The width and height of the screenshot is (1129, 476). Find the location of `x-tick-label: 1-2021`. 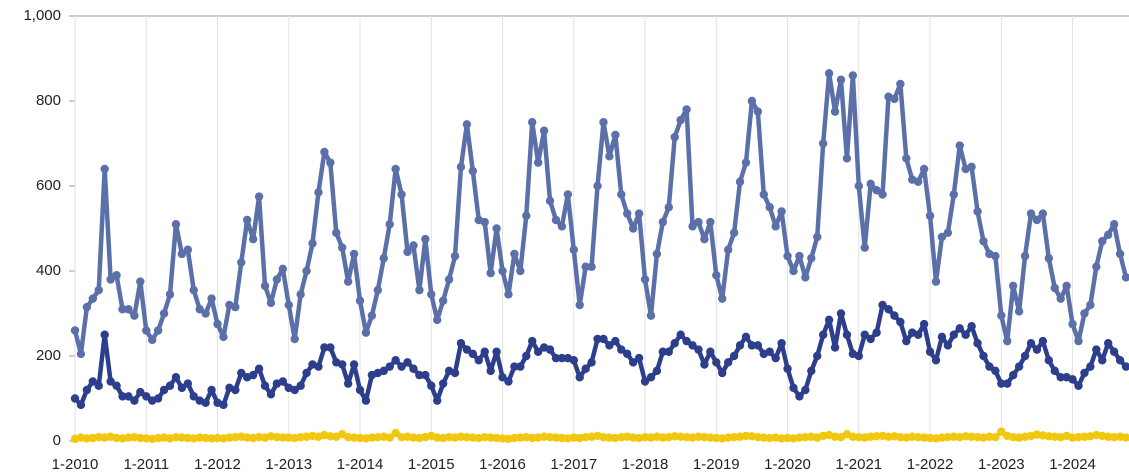

x-tick-label: 1-2021 is located at coordinates (858, 464).